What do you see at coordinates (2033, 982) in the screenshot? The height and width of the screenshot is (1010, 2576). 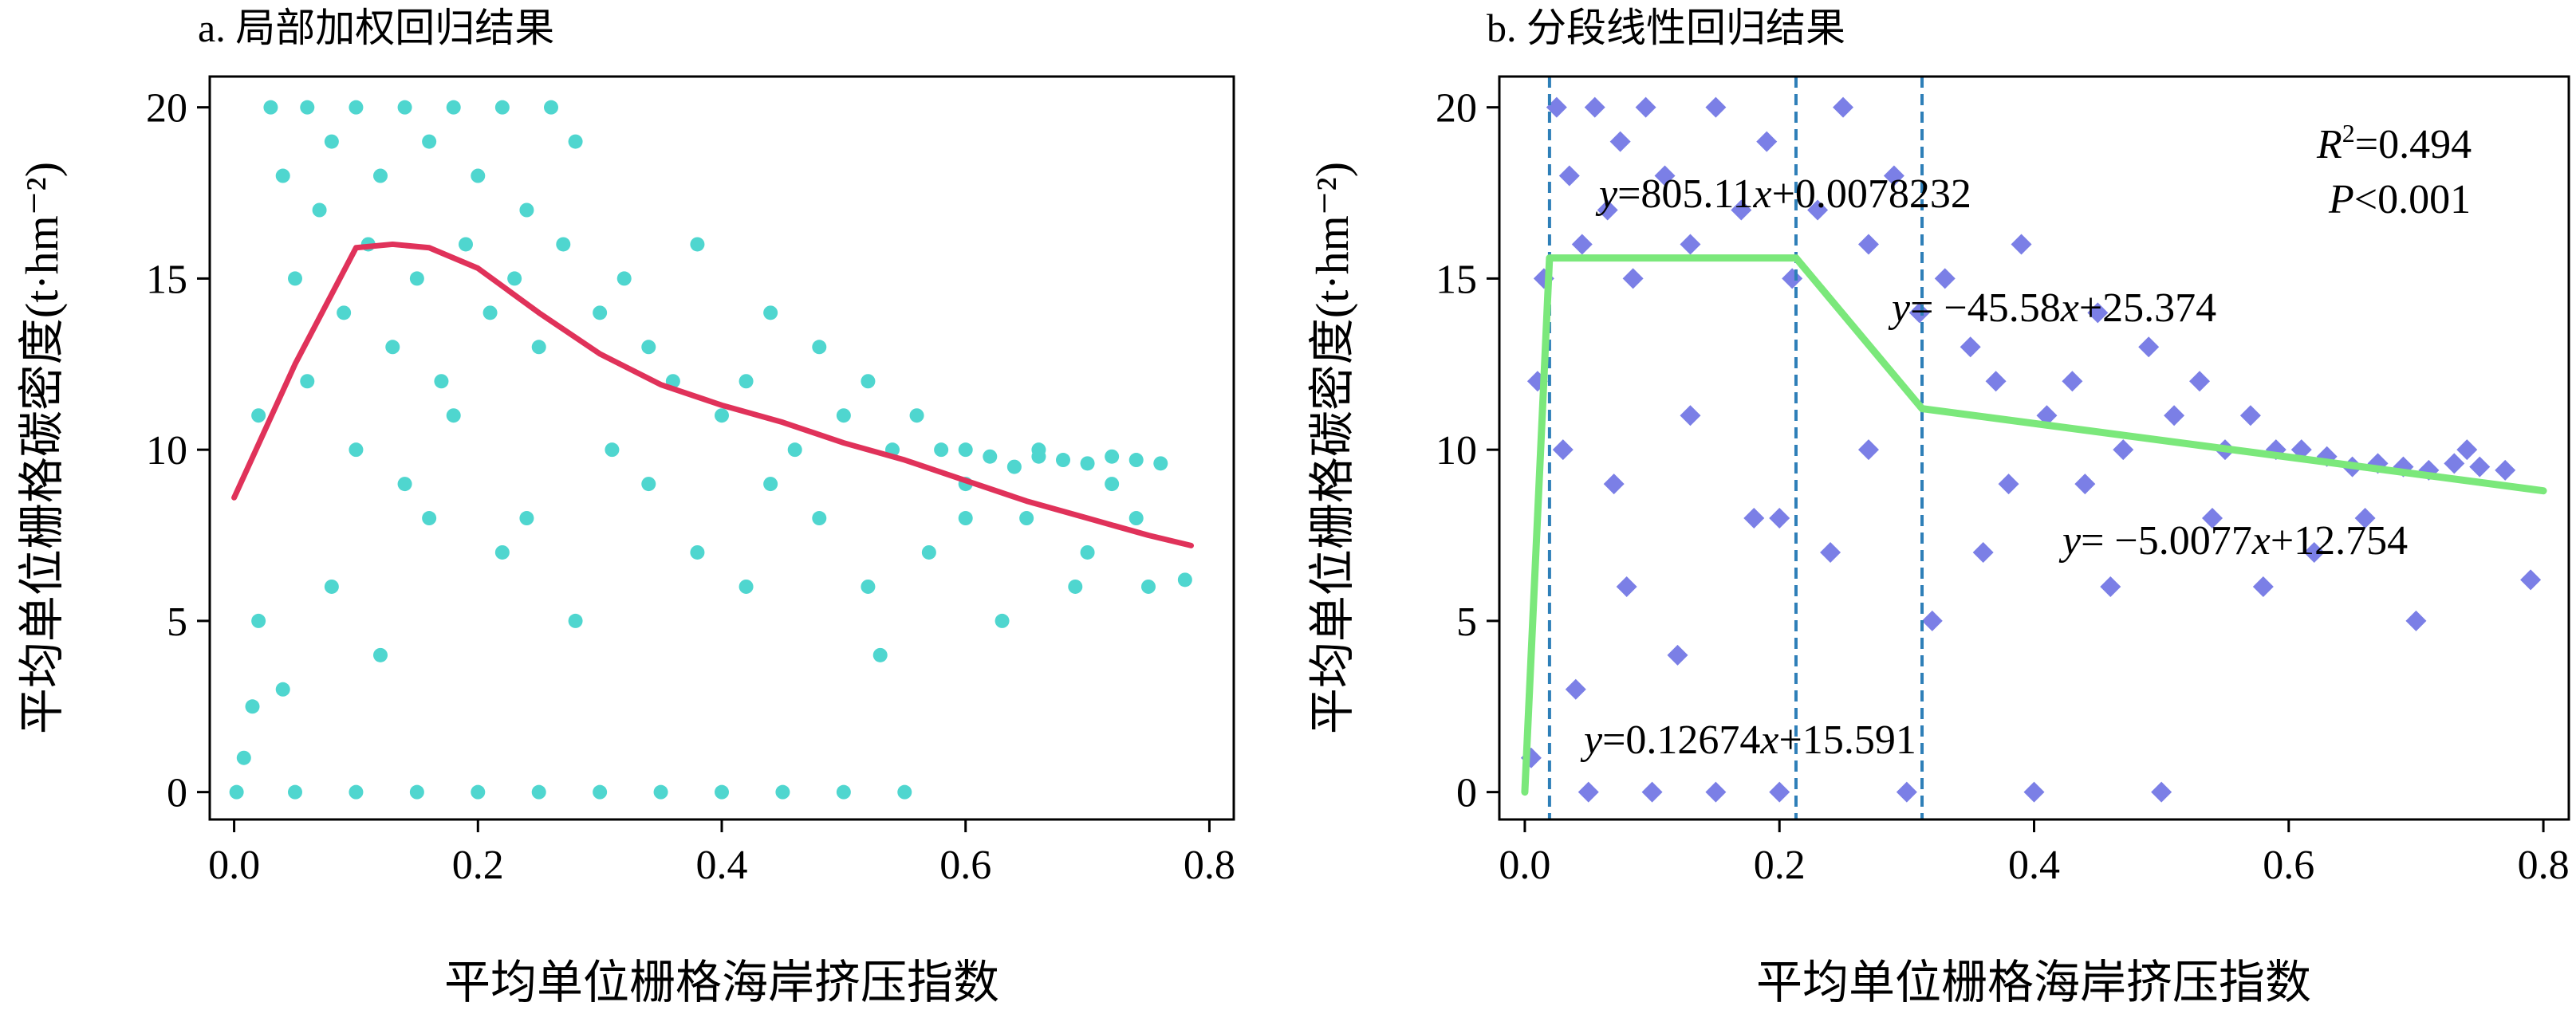 I see `panel-b-x-axis-label: 平均单位栅格海岸挤压指数` at bounding box center [2033, 982].